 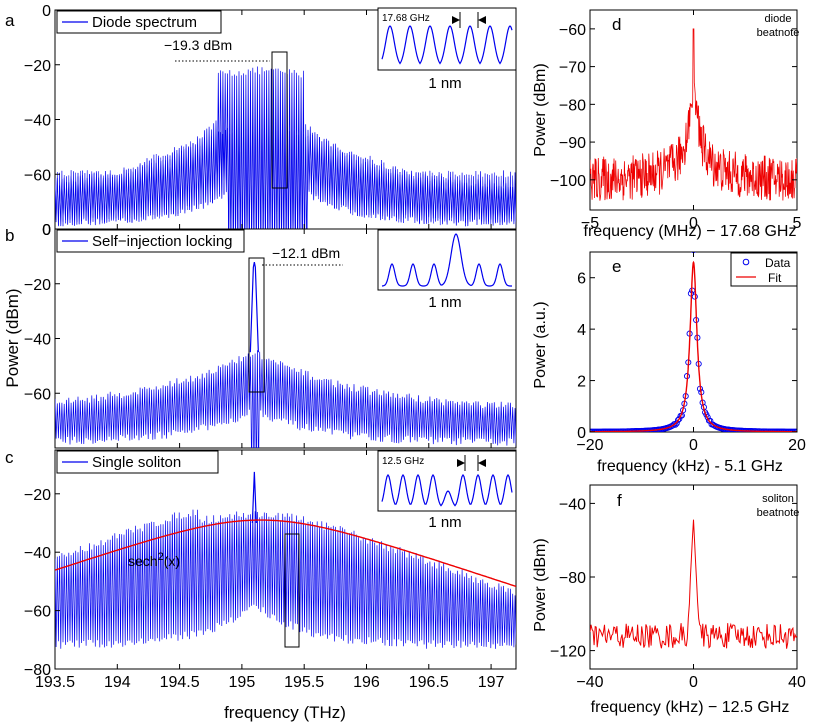 I want to click on series-line-fit, so click(x=693, y=346).